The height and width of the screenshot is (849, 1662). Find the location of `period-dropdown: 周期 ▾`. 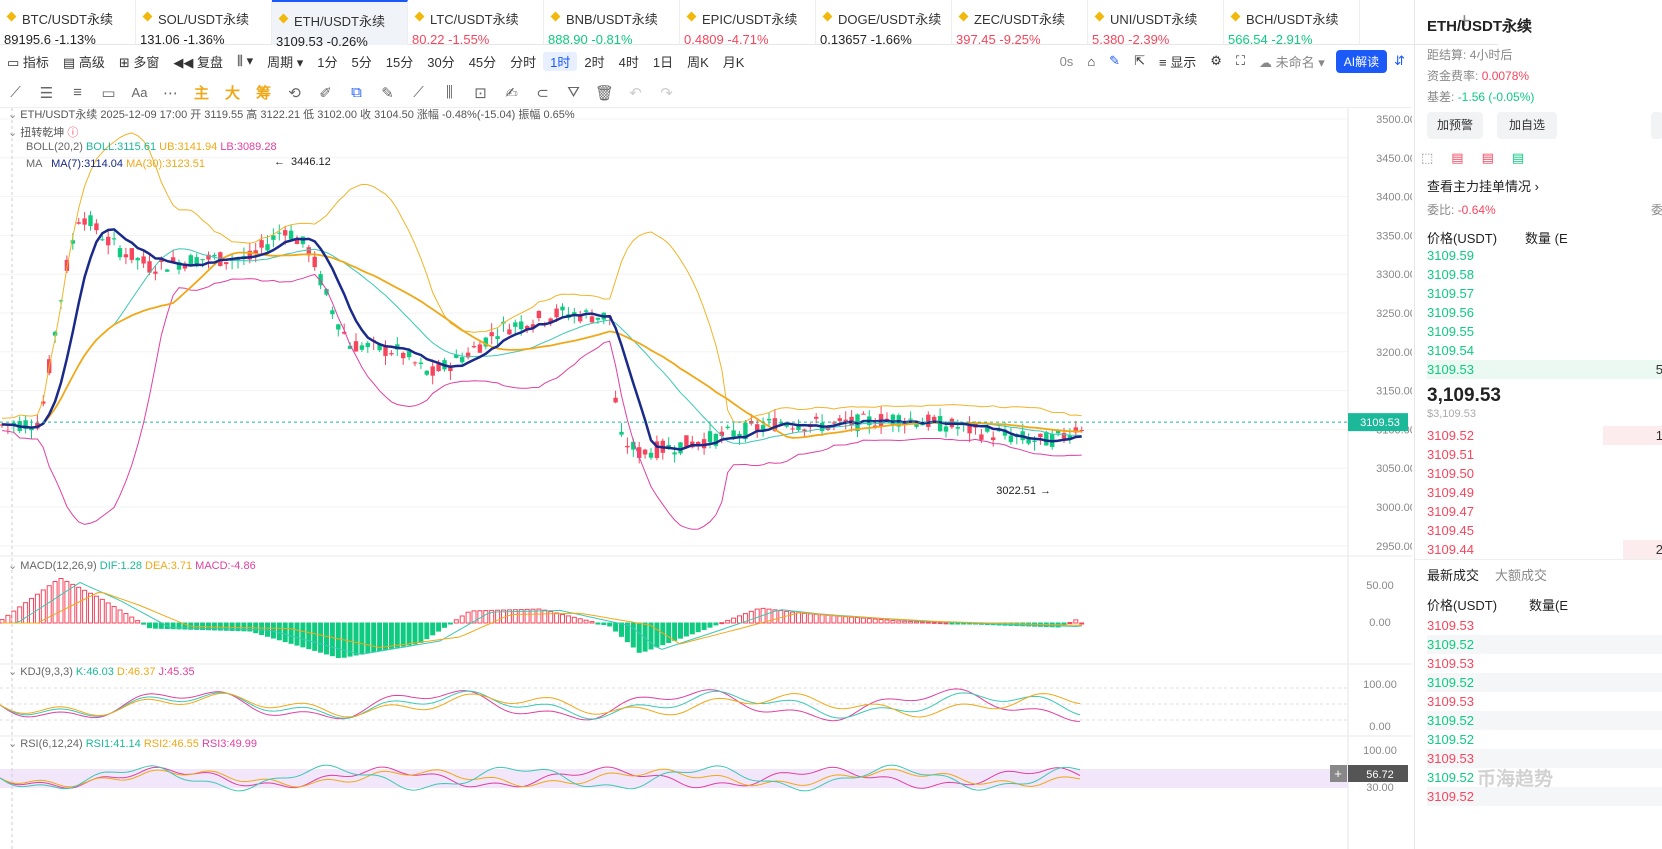

period-dropdown: 周期 ▾ is located at coordinates (285, 62).